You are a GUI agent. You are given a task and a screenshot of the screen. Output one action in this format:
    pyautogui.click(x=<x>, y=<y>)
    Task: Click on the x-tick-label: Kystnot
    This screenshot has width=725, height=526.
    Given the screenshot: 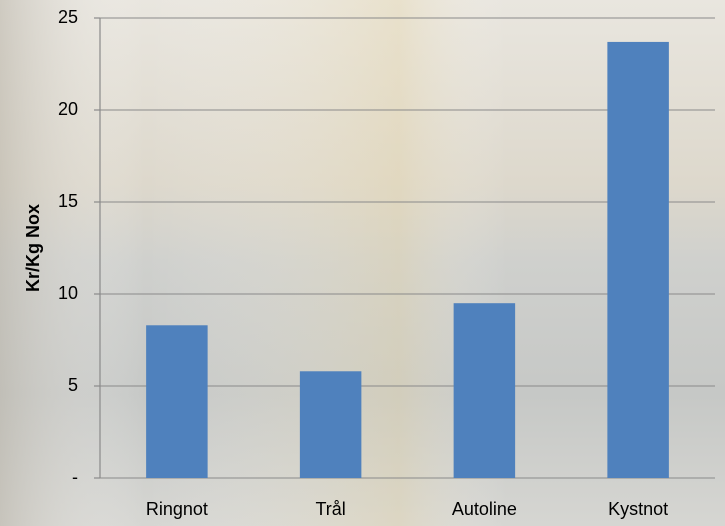 What is the action you would take?
    pyautogui.click(x=638, y=509)
    